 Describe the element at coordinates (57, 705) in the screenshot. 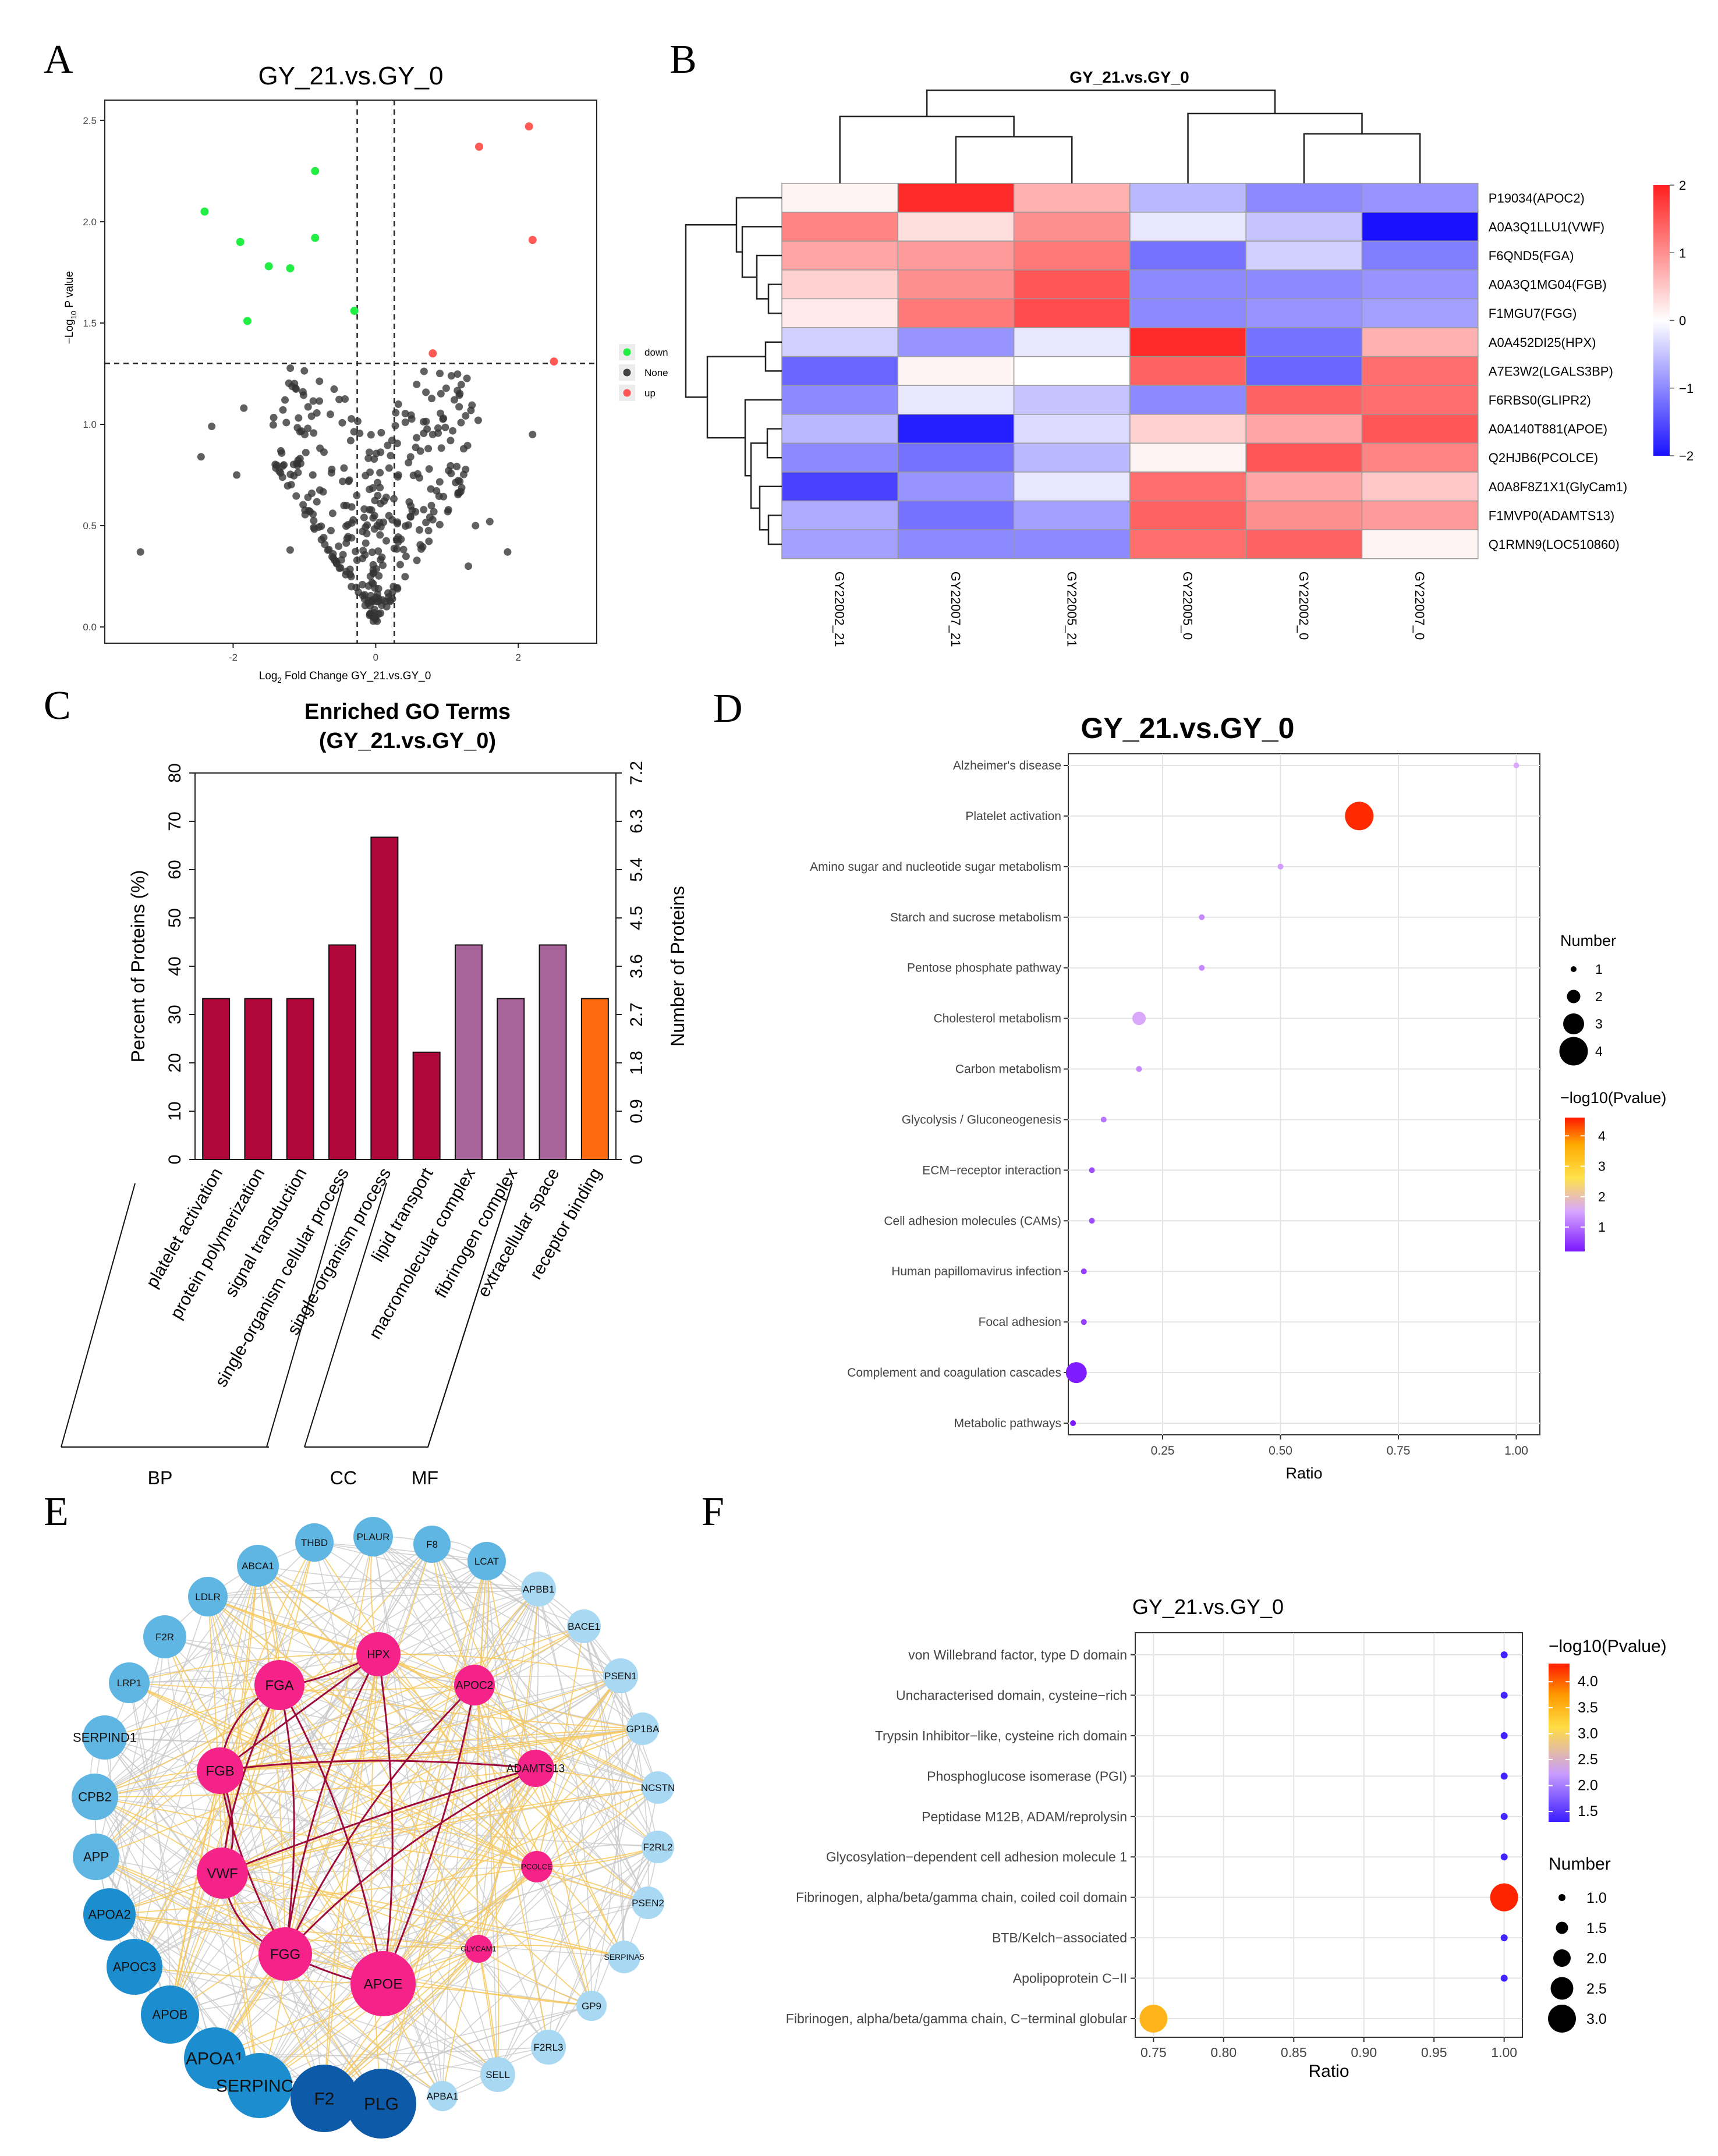

I see `panel-label-c: C` at that location.